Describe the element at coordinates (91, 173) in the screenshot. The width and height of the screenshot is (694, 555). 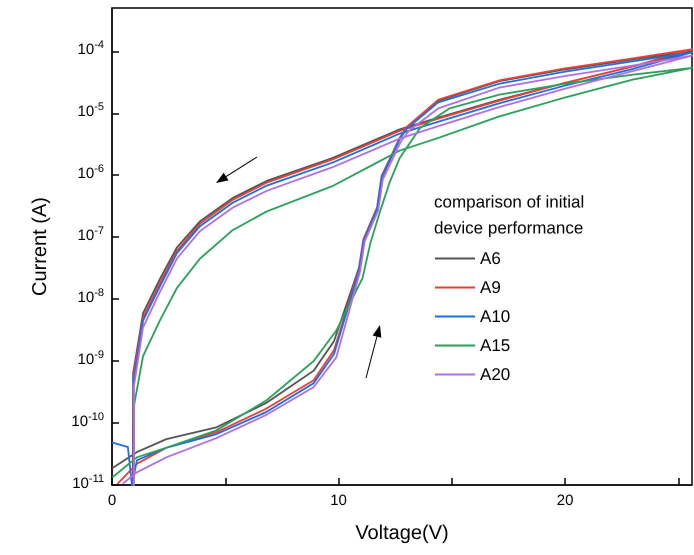
I see `y-tick-label: 10$^{-6}$` at that location.